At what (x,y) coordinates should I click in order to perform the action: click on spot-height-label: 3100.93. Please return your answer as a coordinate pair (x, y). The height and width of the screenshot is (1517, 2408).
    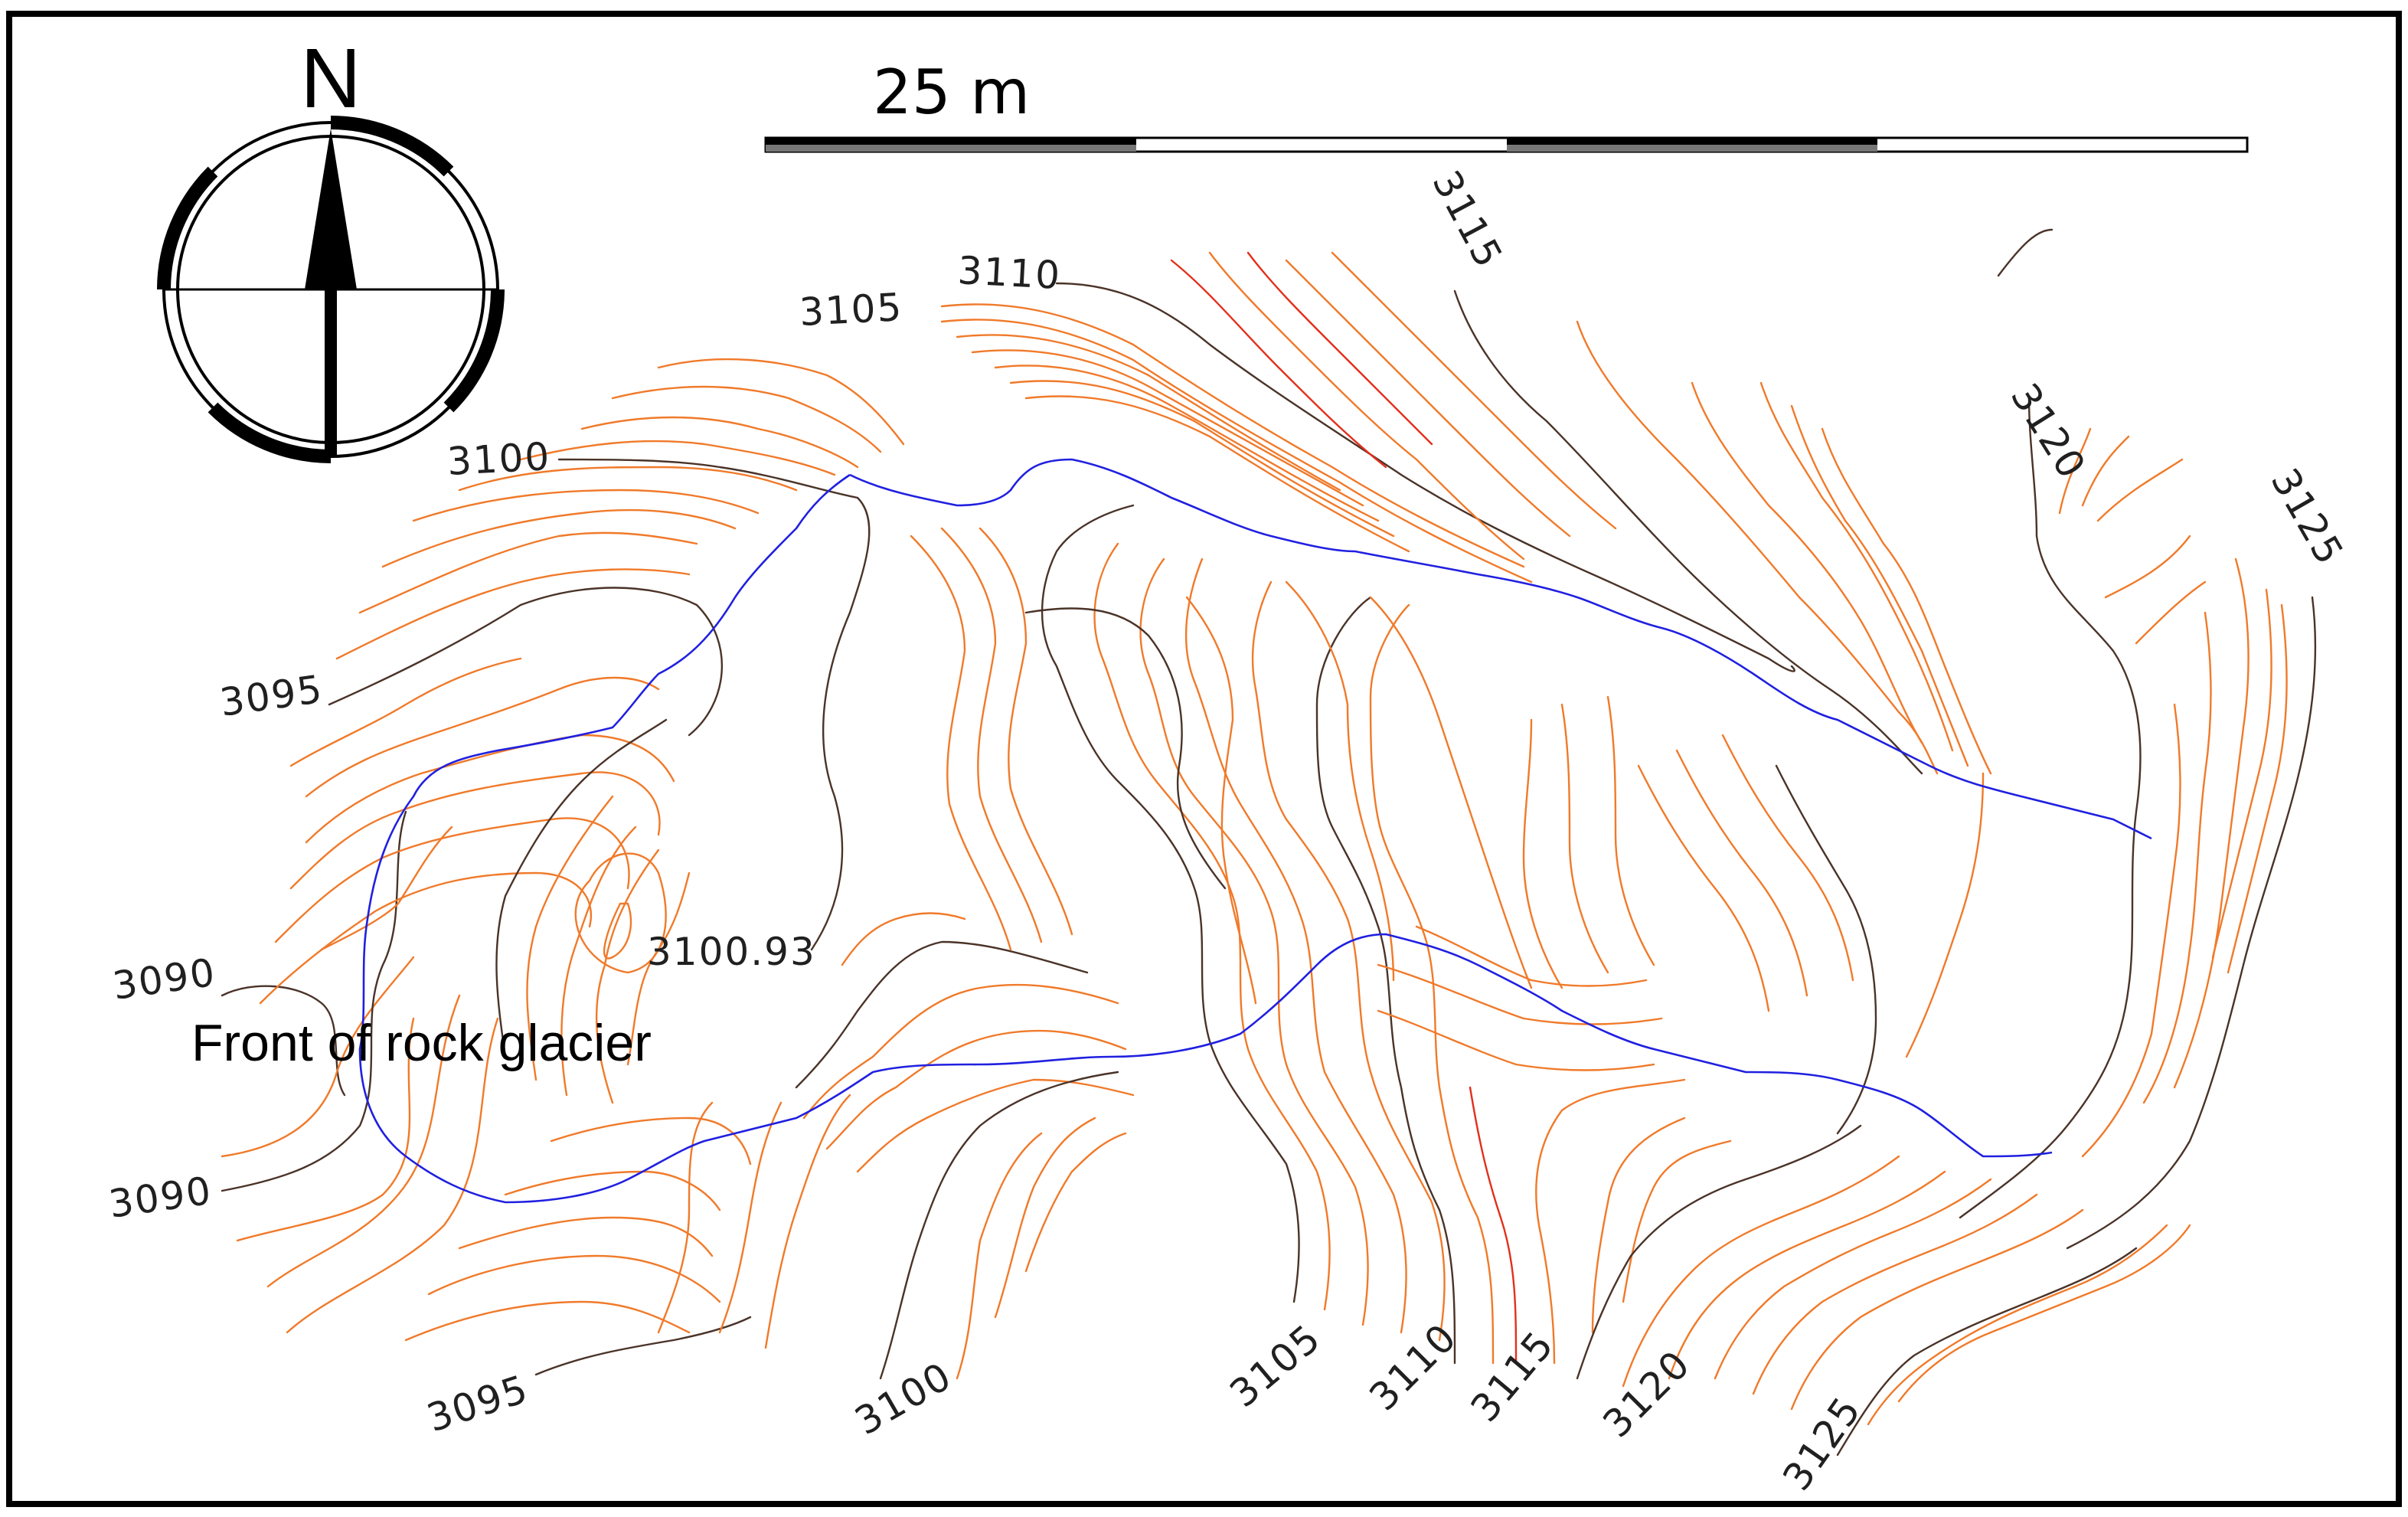
    Looking at the image, I should click on (731, 952).